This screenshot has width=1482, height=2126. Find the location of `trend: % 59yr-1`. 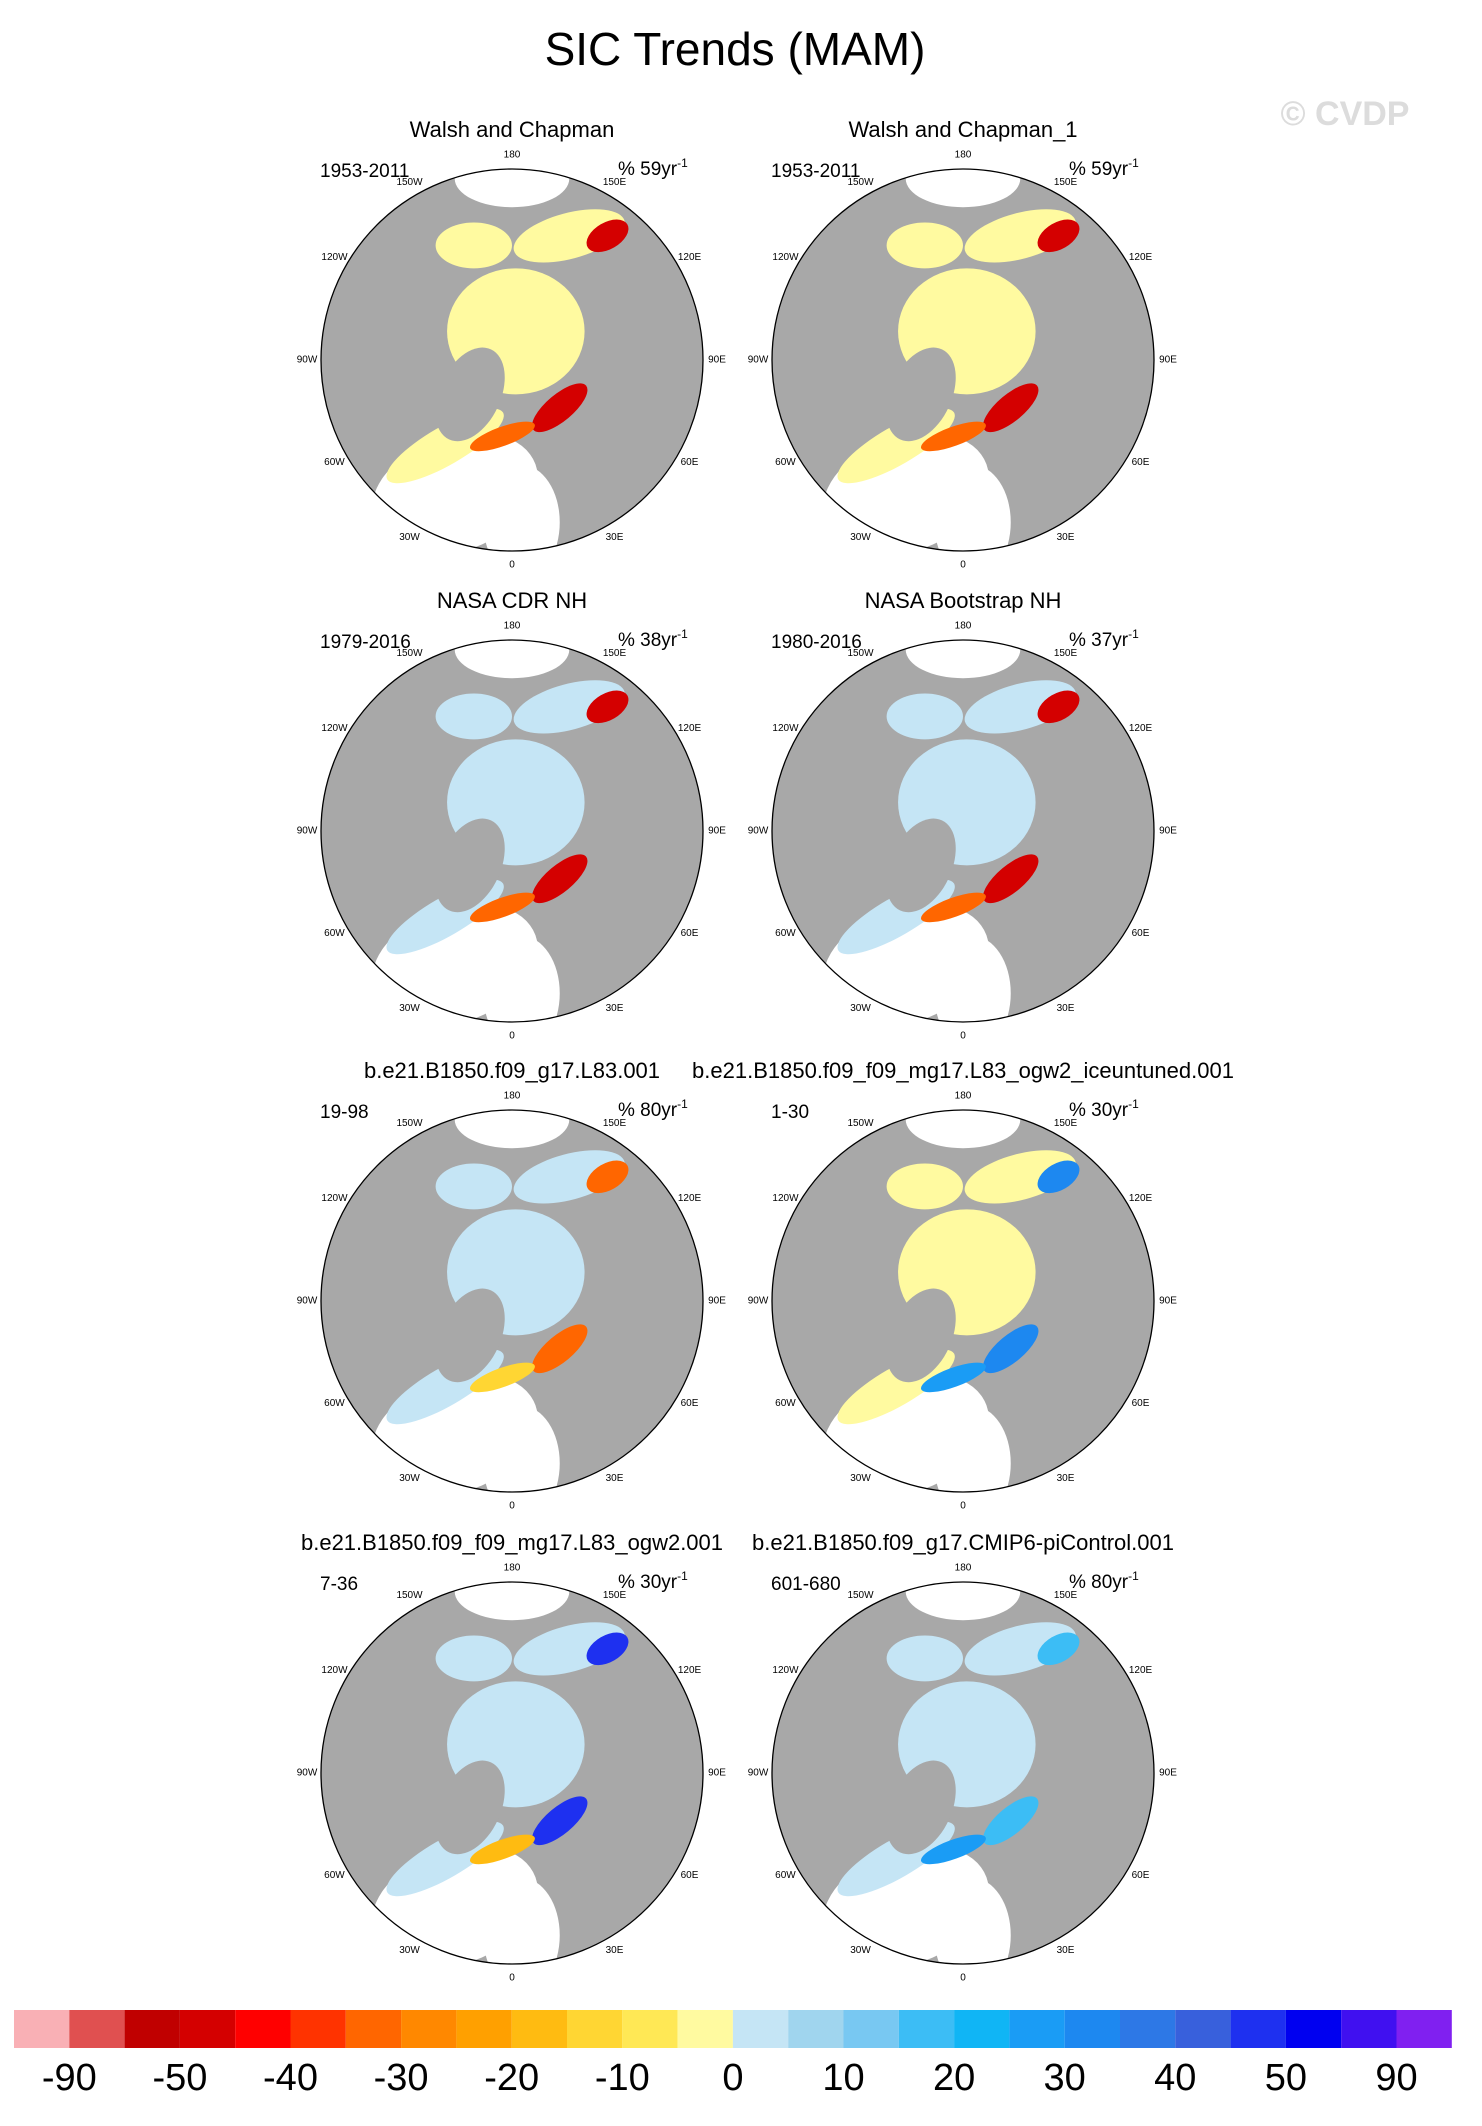

trend: % 59yr-1 is located at coordinates (1104, 168).